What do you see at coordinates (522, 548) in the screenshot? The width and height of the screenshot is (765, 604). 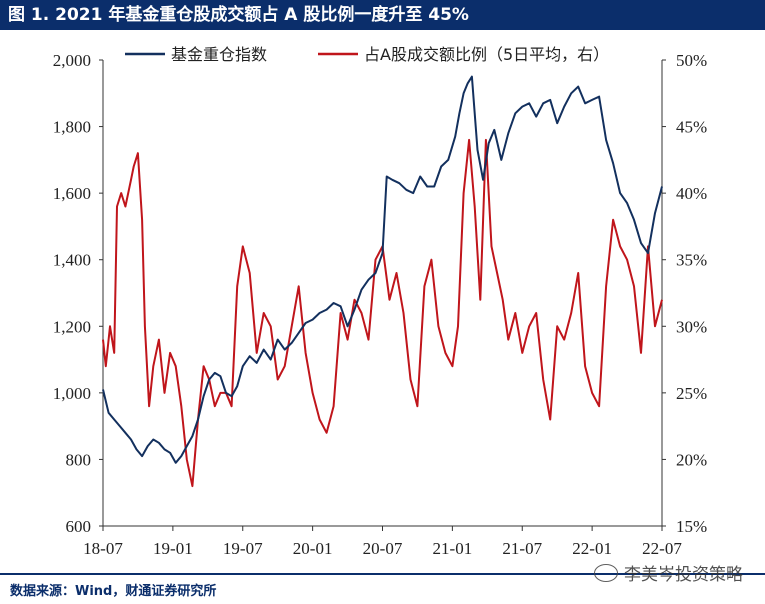 I see `x-tick-label: 21-07` at bounding box center [522, 548].